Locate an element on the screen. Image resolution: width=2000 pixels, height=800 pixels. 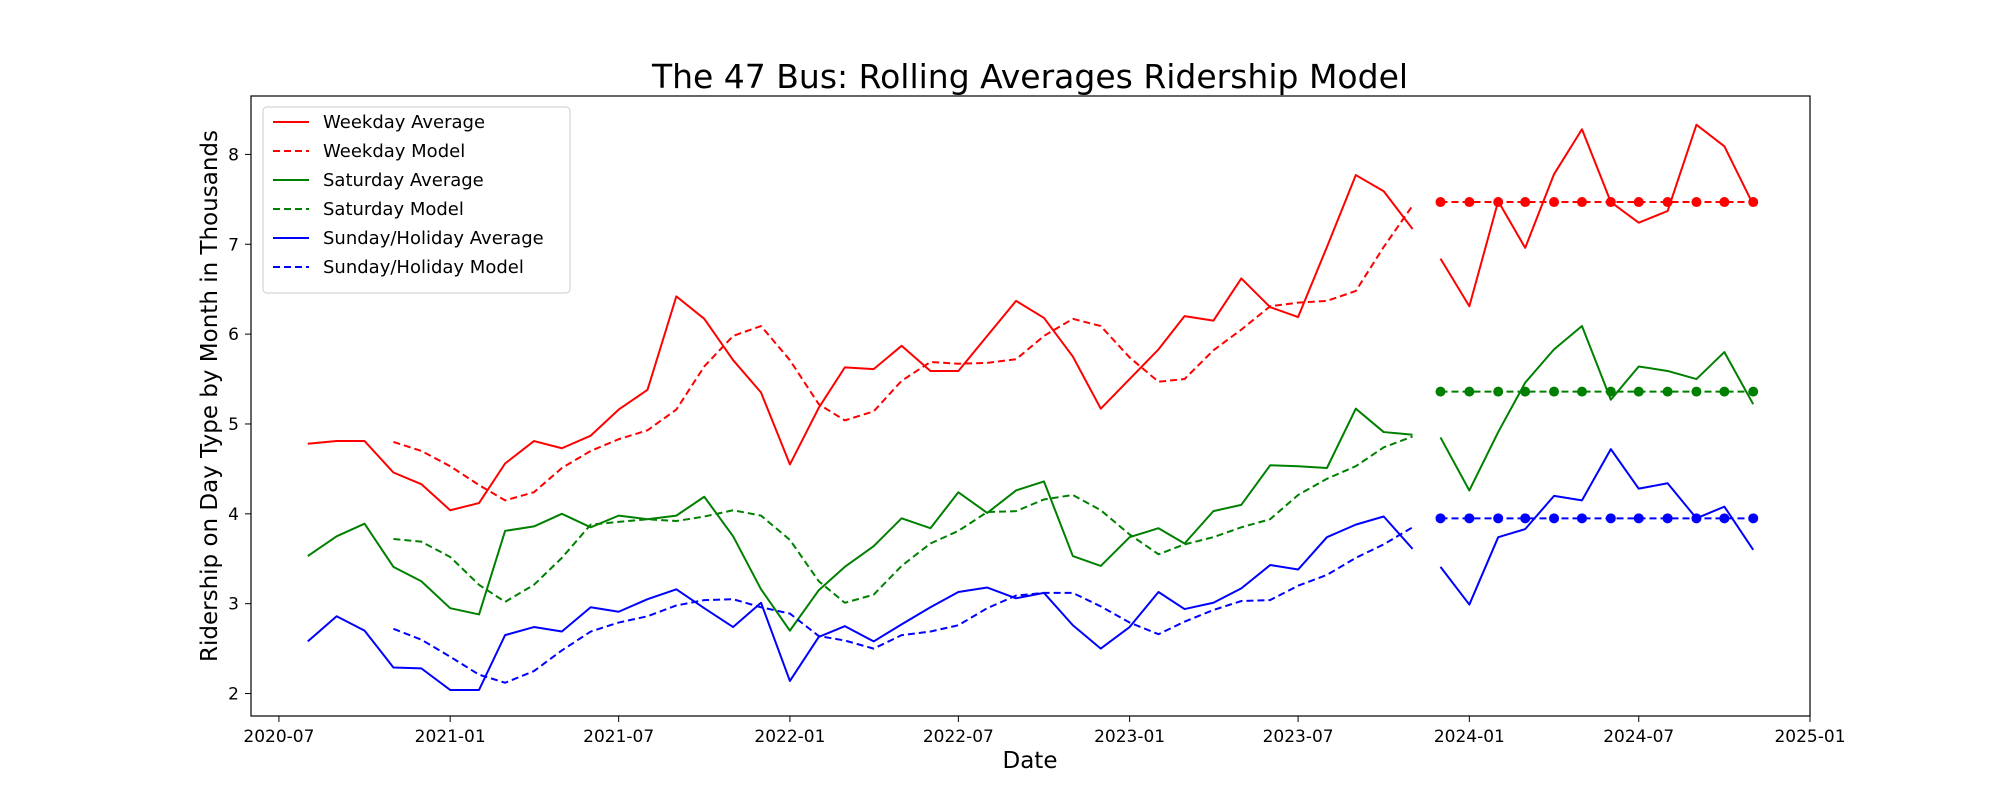
legend-label: Weekday Average is located at coordinates (404, 122).